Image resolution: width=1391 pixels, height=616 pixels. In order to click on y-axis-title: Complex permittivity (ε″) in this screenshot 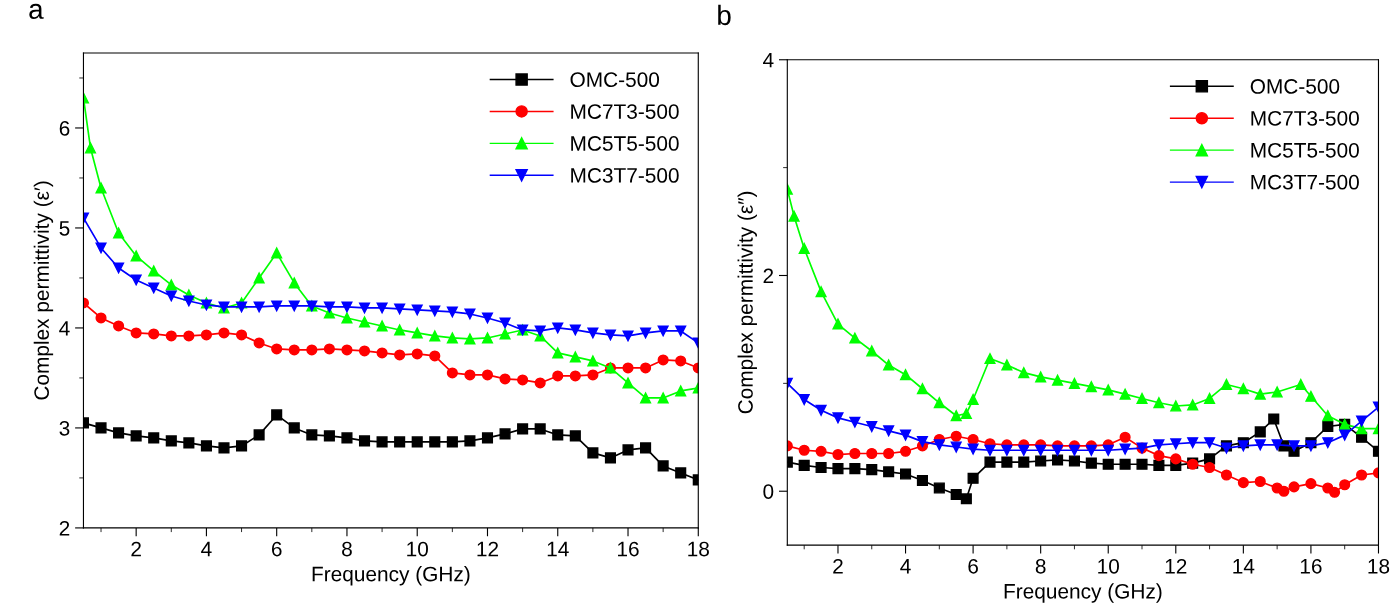, I will do `click(747, 302)`.